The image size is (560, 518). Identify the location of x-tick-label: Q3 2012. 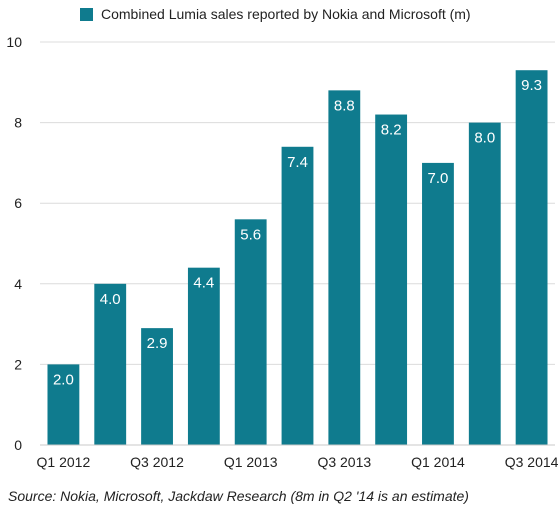
(157, 462).